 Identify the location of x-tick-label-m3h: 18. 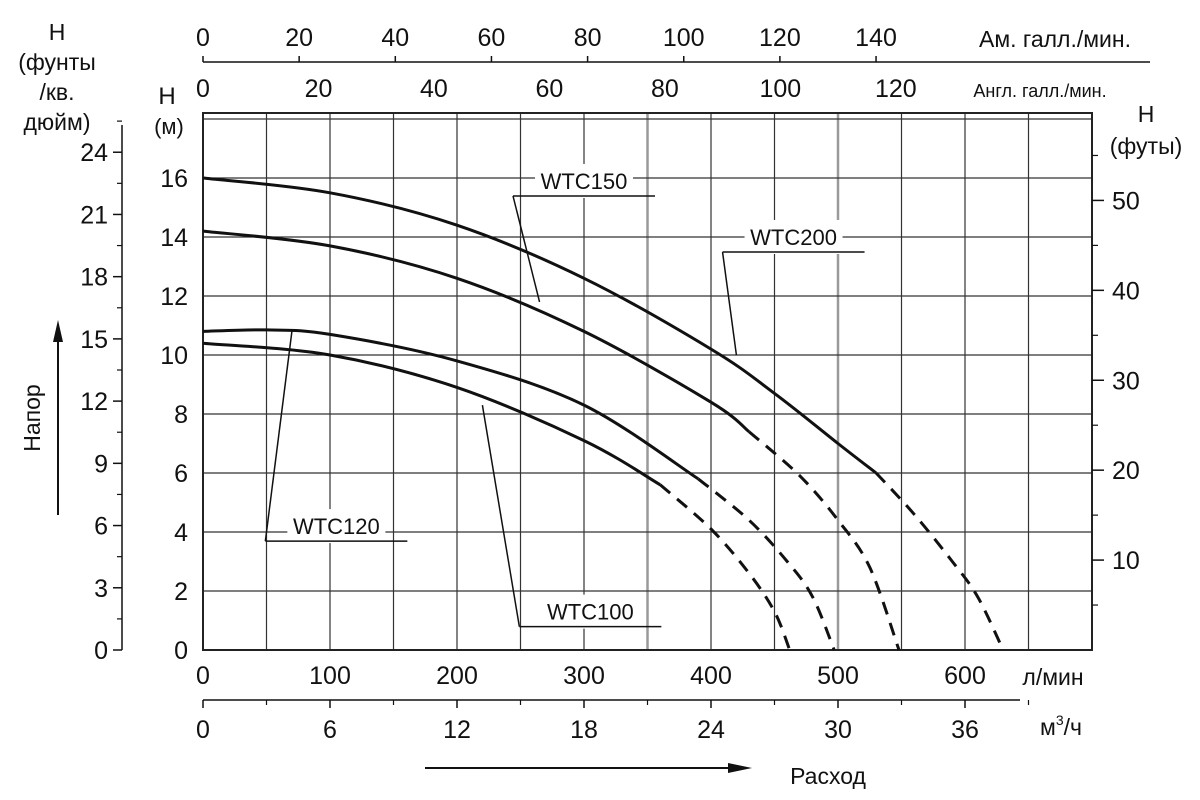
(584, 730).